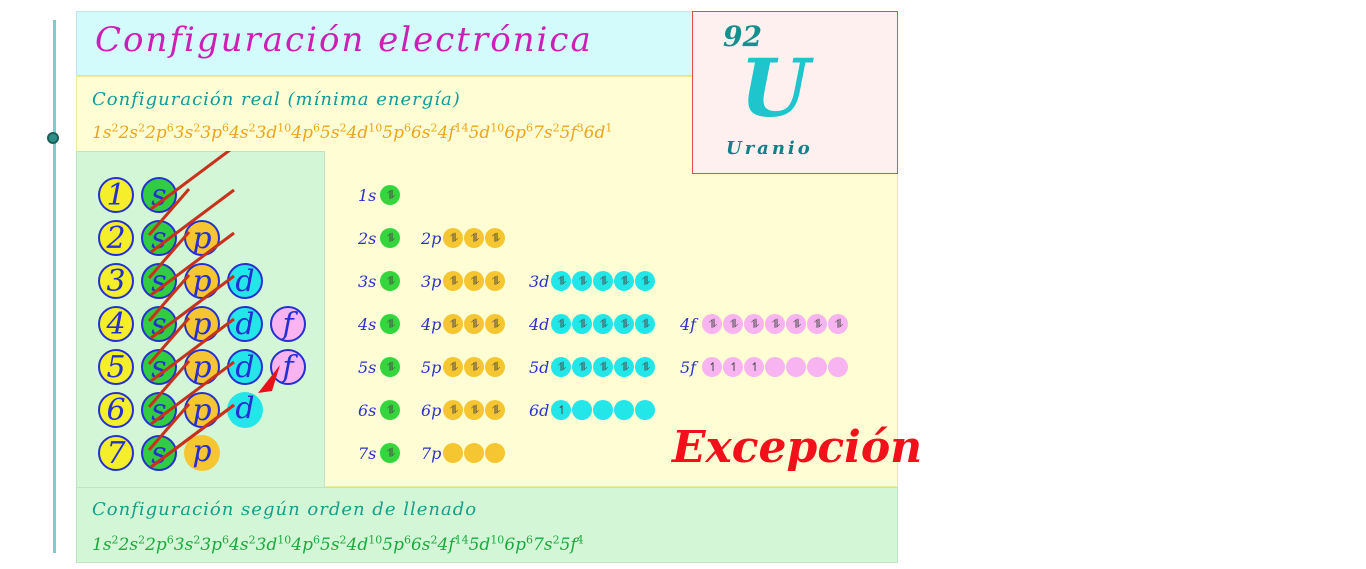 This screenshot has width=1366, height=569. What do you see at coordinates (367, 410) in the screenshot?
I see `orbital-label: 6s` at bounding box center [367, 410].